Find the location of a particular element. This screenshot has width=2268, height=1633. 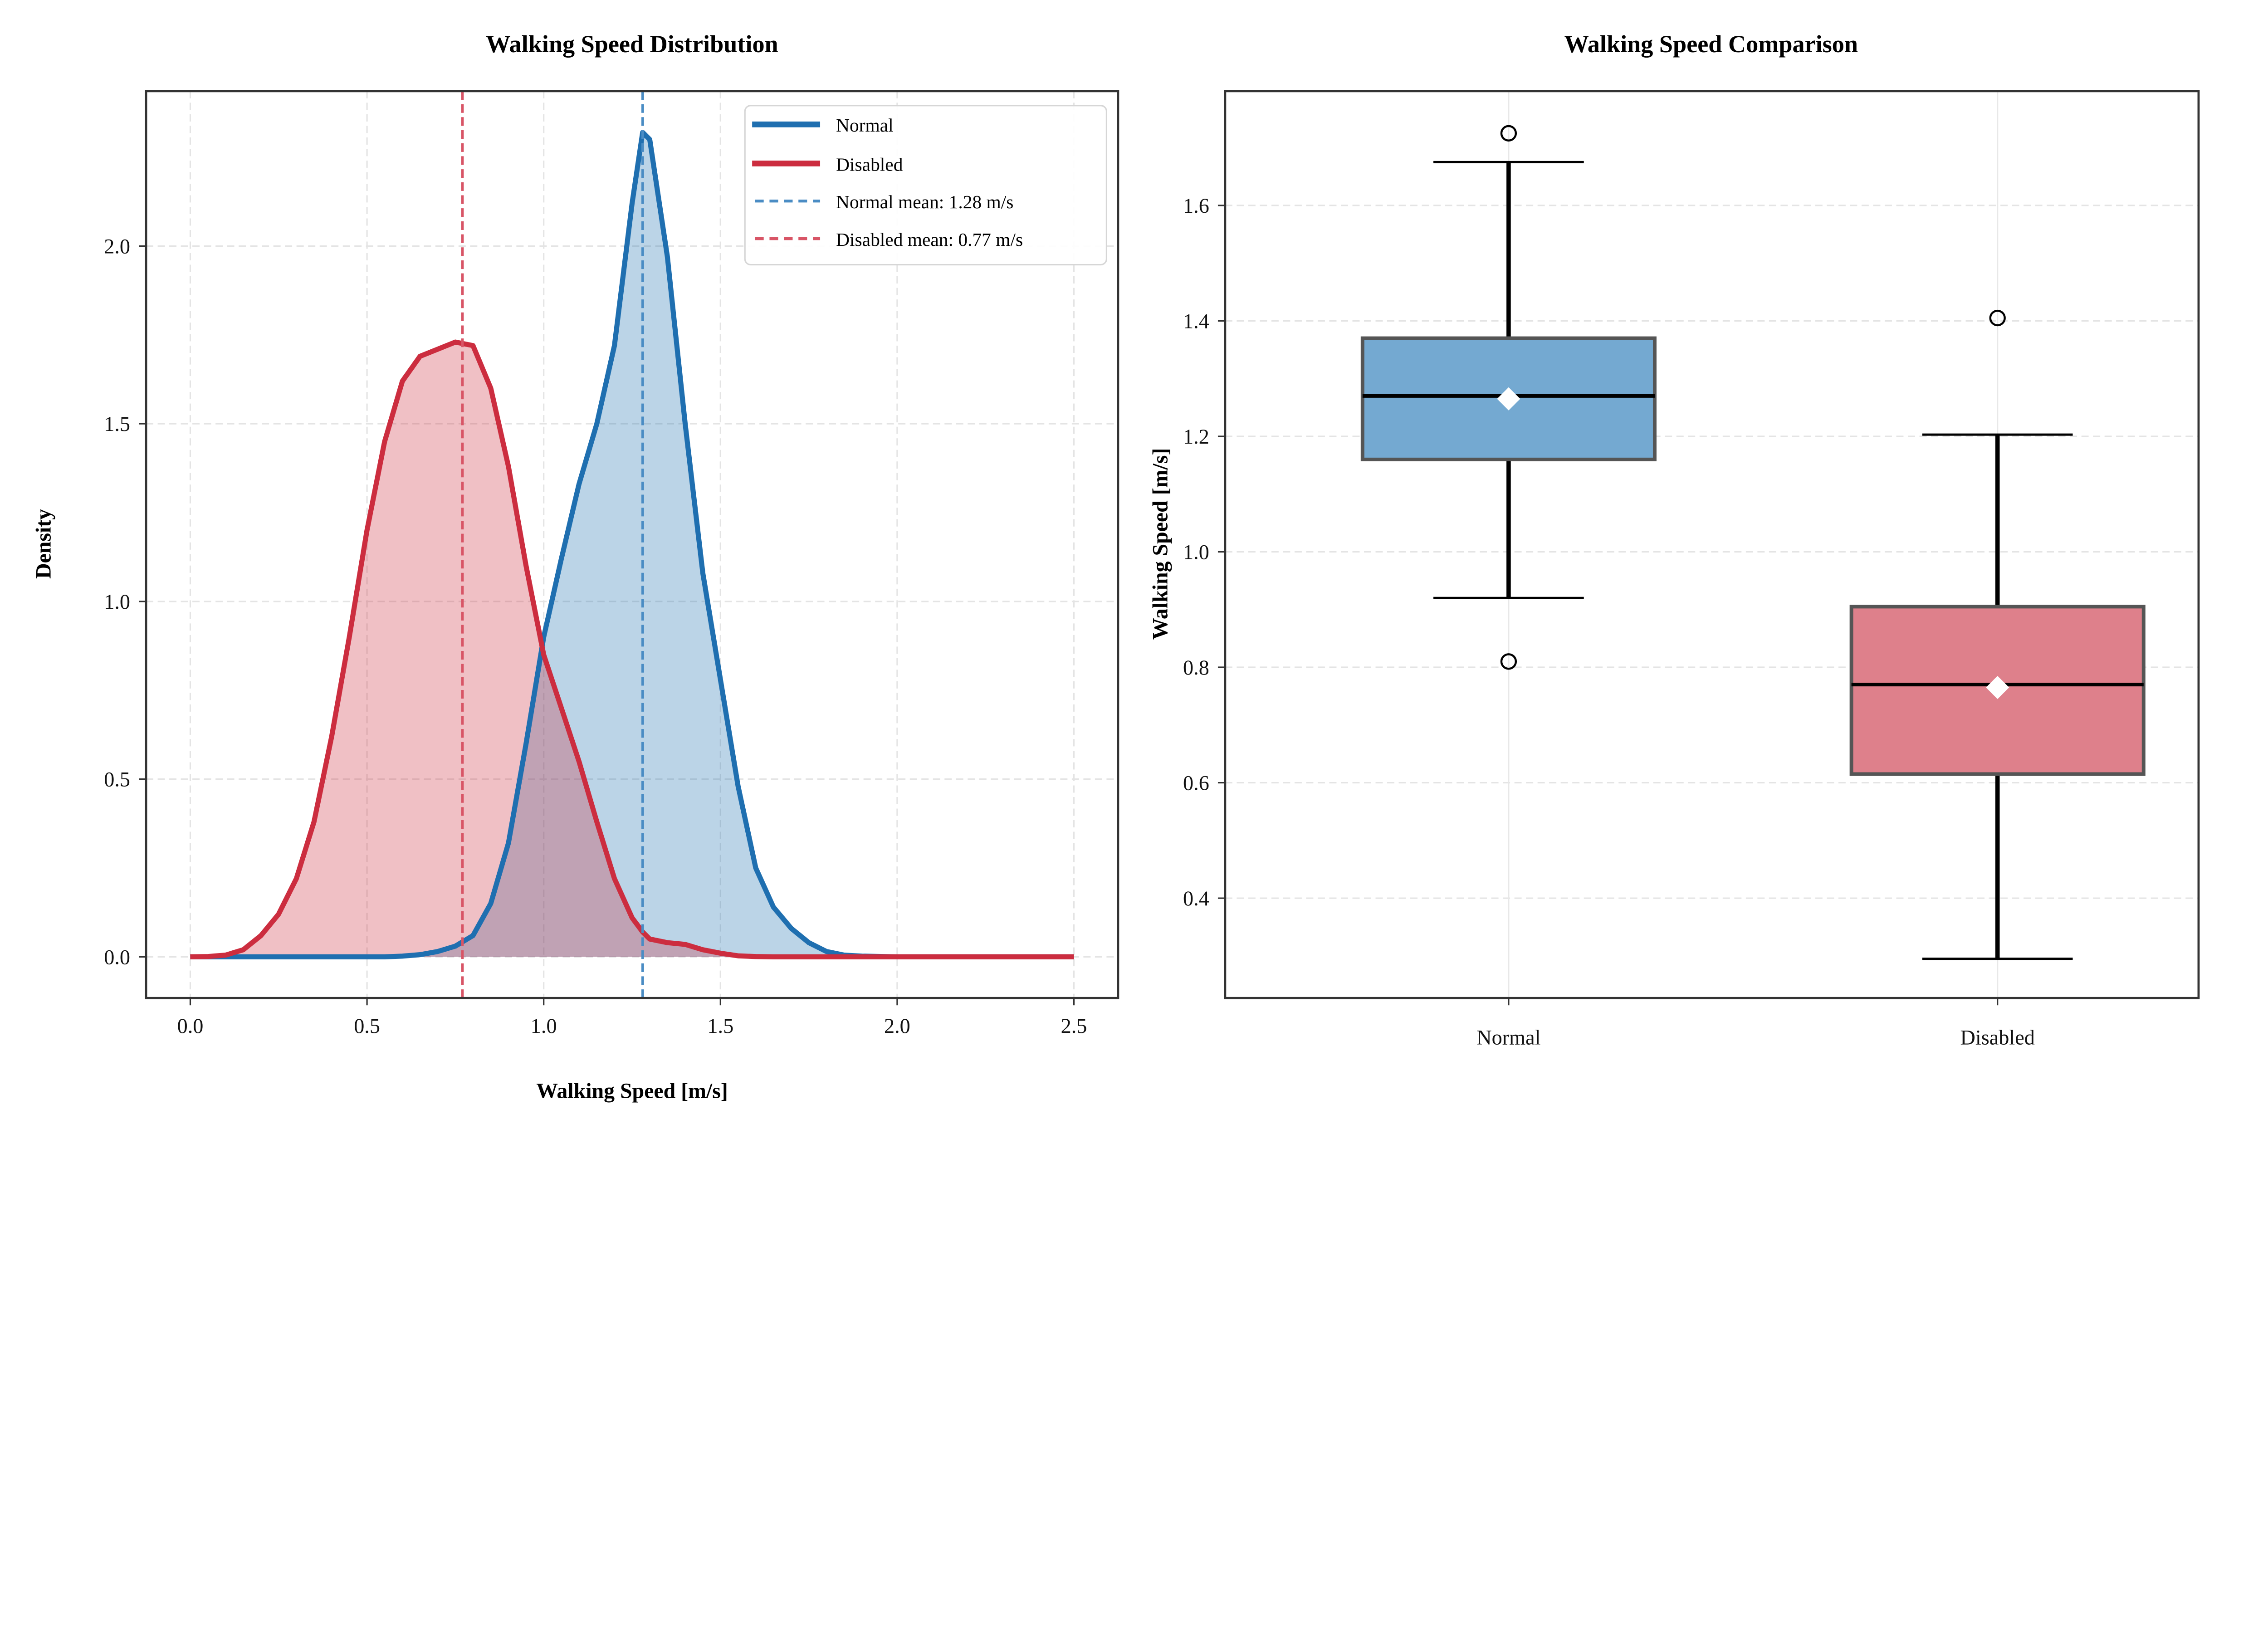

density-fill-disabled is located at coordinates (632, 649).